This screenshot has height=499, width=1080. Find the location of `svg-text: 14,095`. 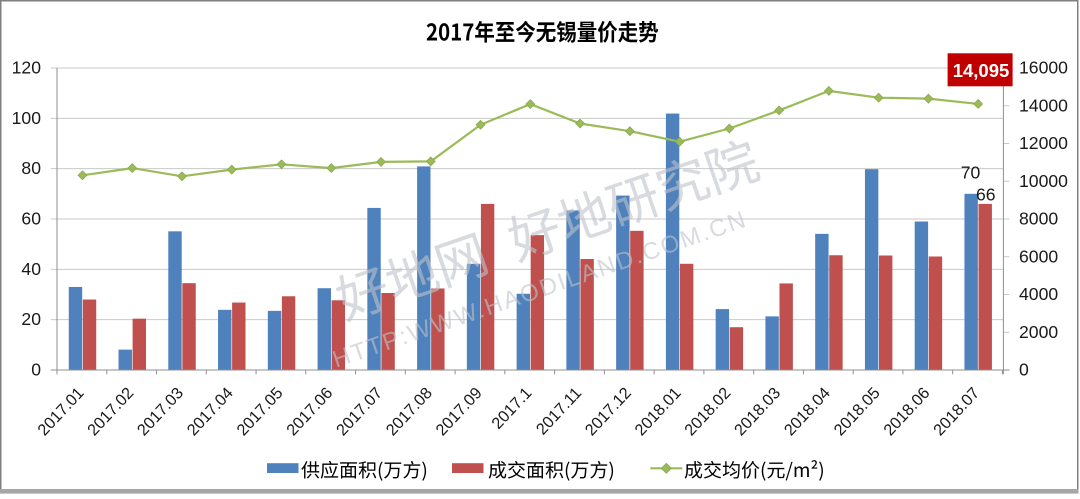

svg-text: 14,095 is located at coordinates (981, 70).